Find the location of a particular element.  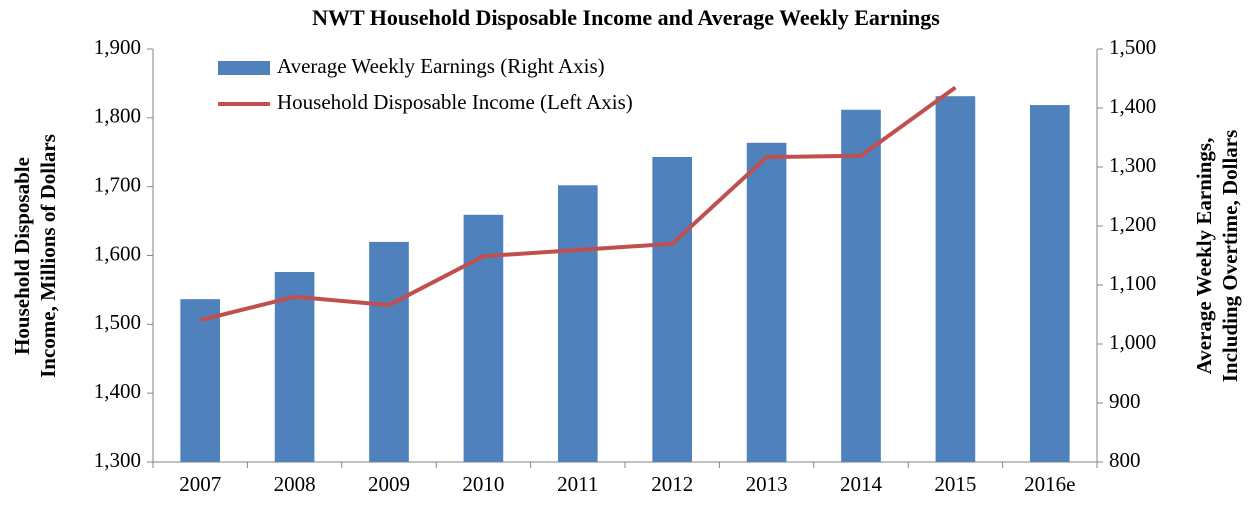

y-tick-label: 1,800 is located at coordinates (117, 116).